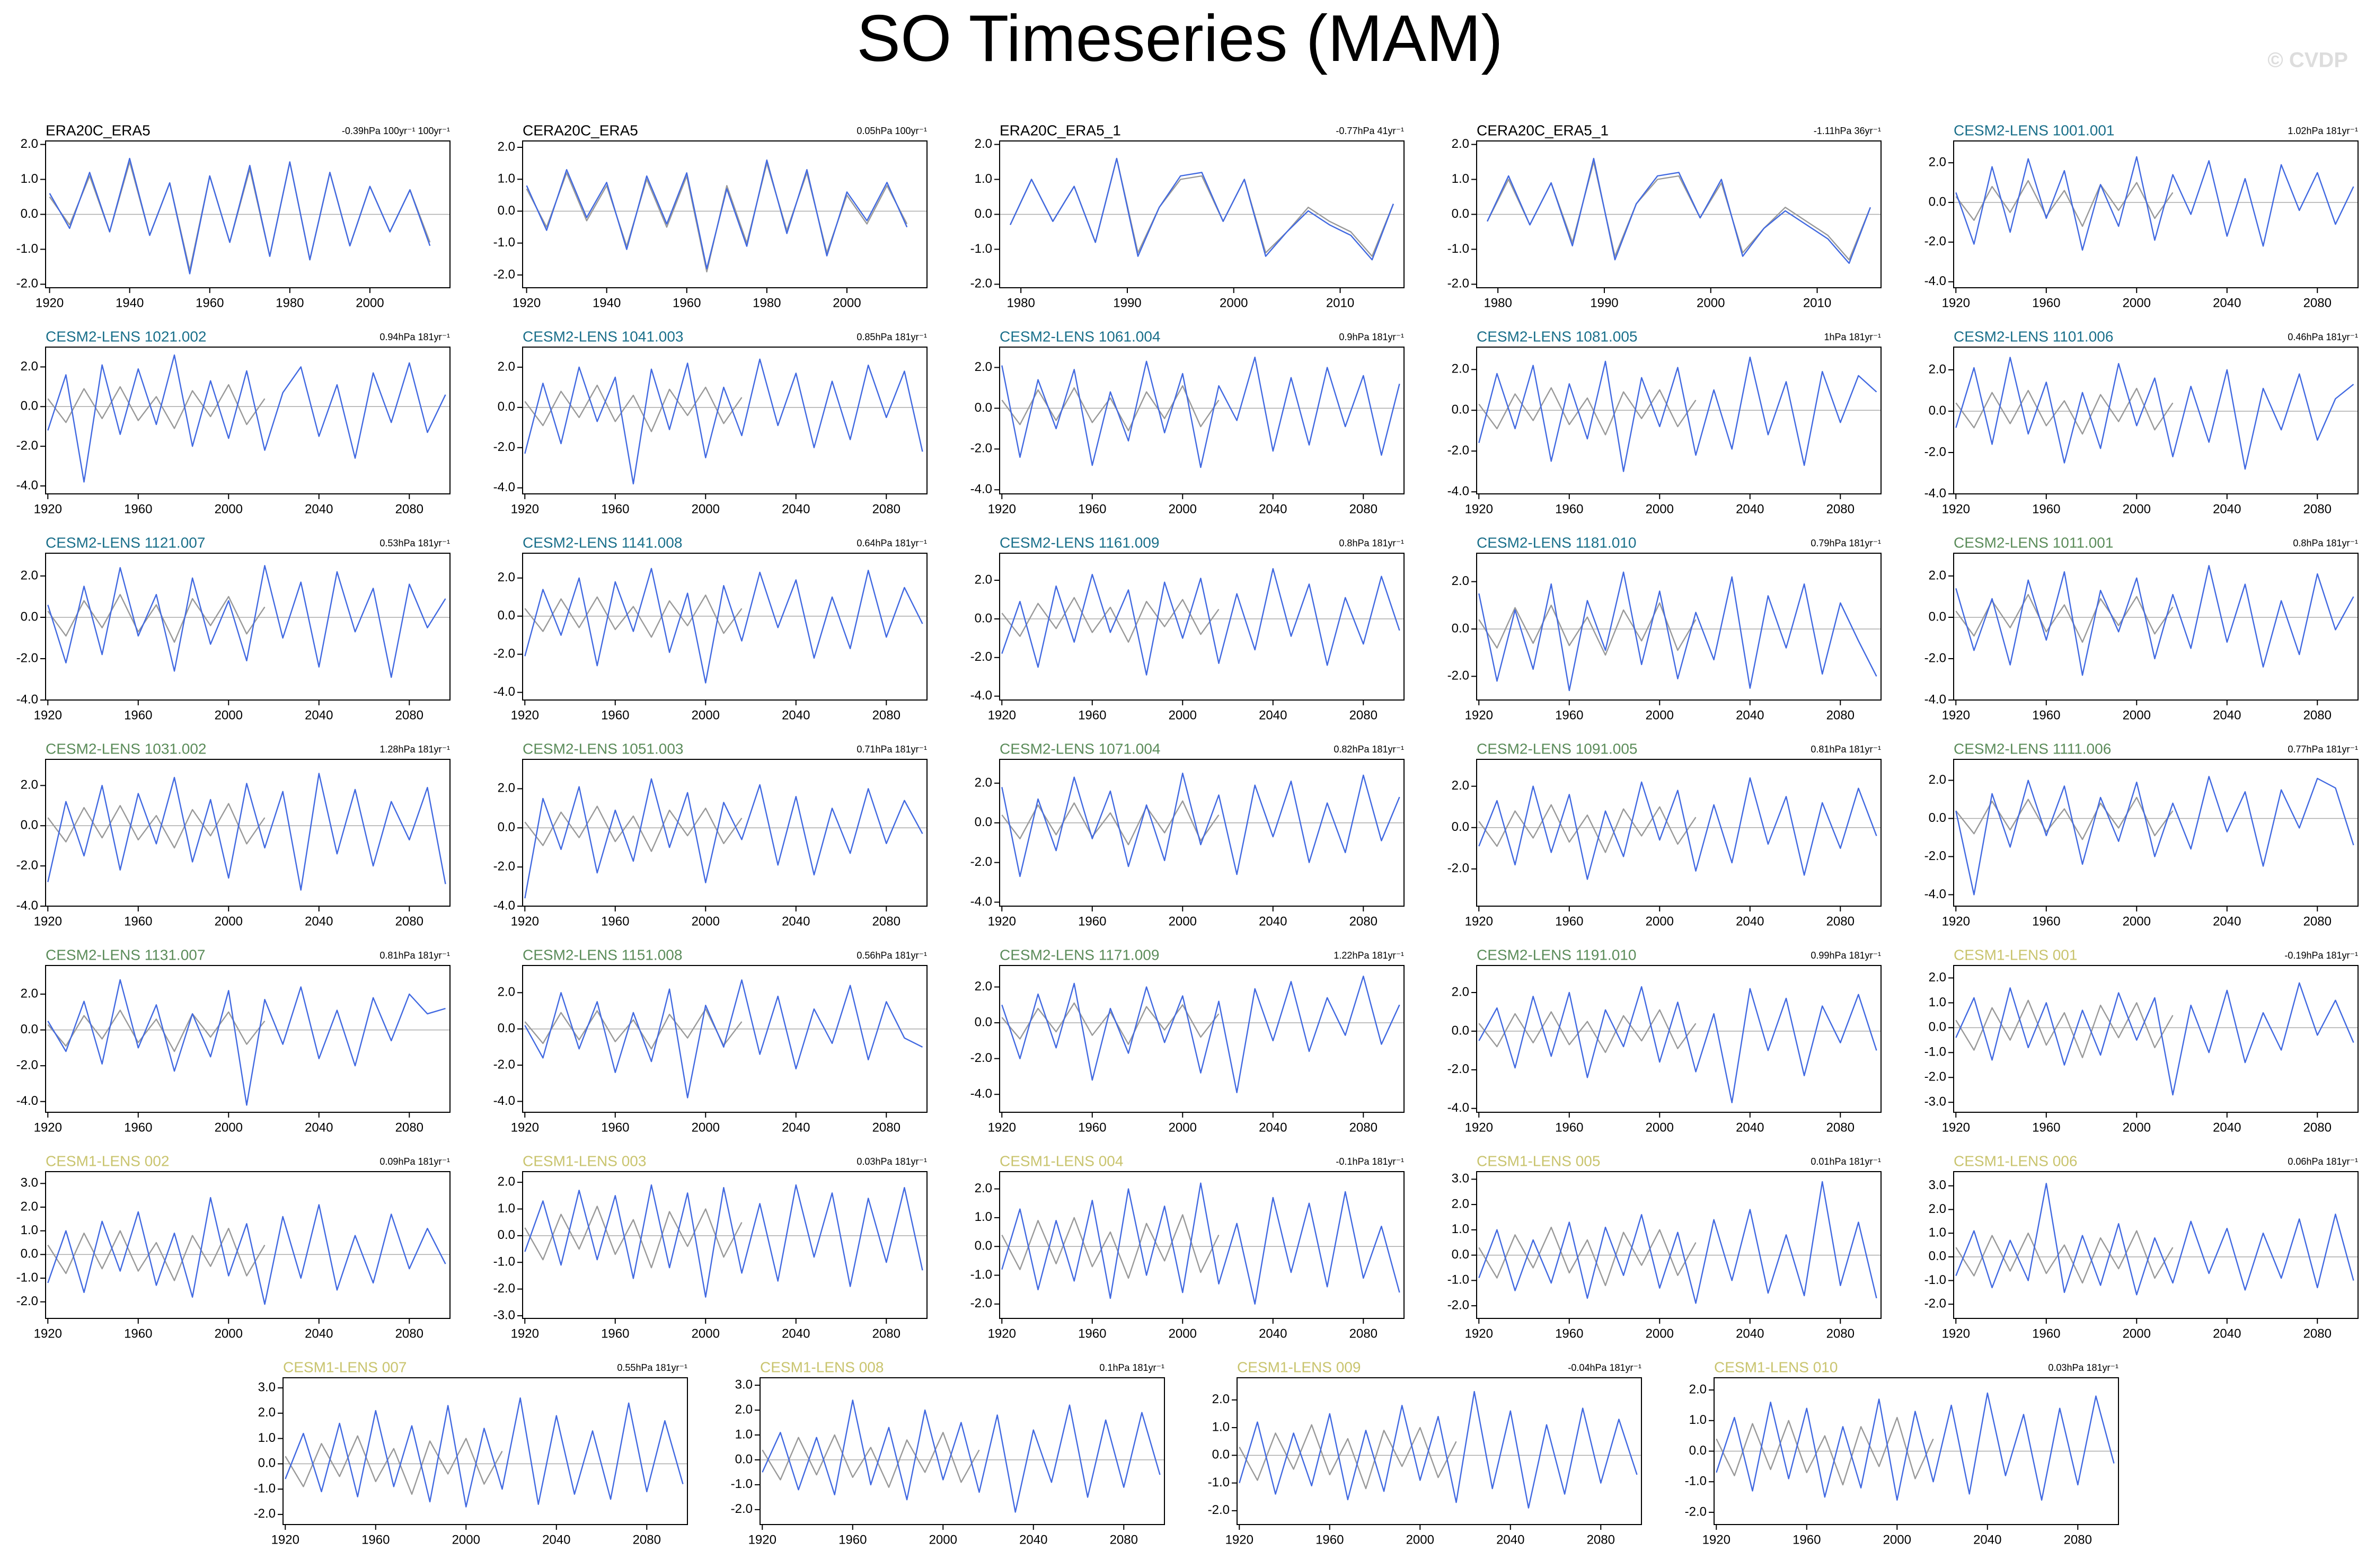  What do you see at coordinates (1340, 303) in the screenshot?
I see `x-tick-label: 2010` at bounding box center [1340, 303].